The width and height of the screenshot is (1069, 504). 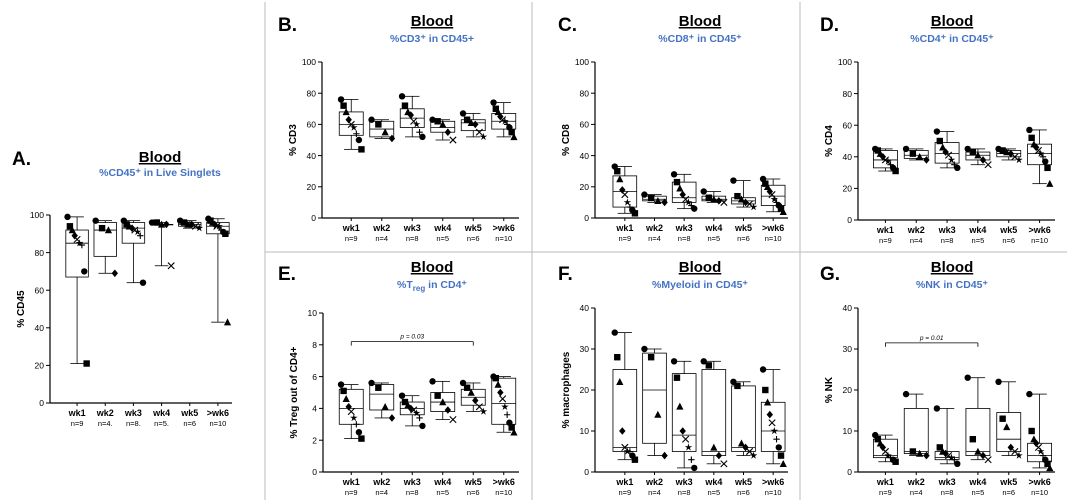 What do you see at coordinates (314, 409) in the screenshot?
I see `y-tick-label: 4` at bounding box center [314, 409].